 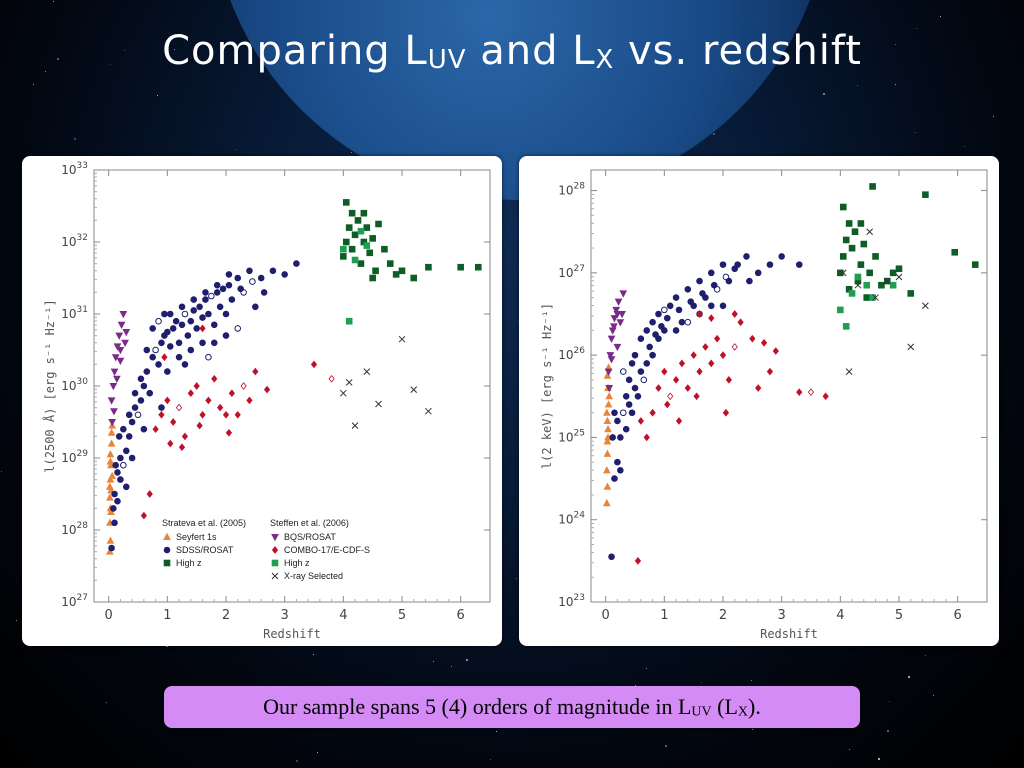 I want to click on y-tick-label: 1023, so click(x=571, y=601).